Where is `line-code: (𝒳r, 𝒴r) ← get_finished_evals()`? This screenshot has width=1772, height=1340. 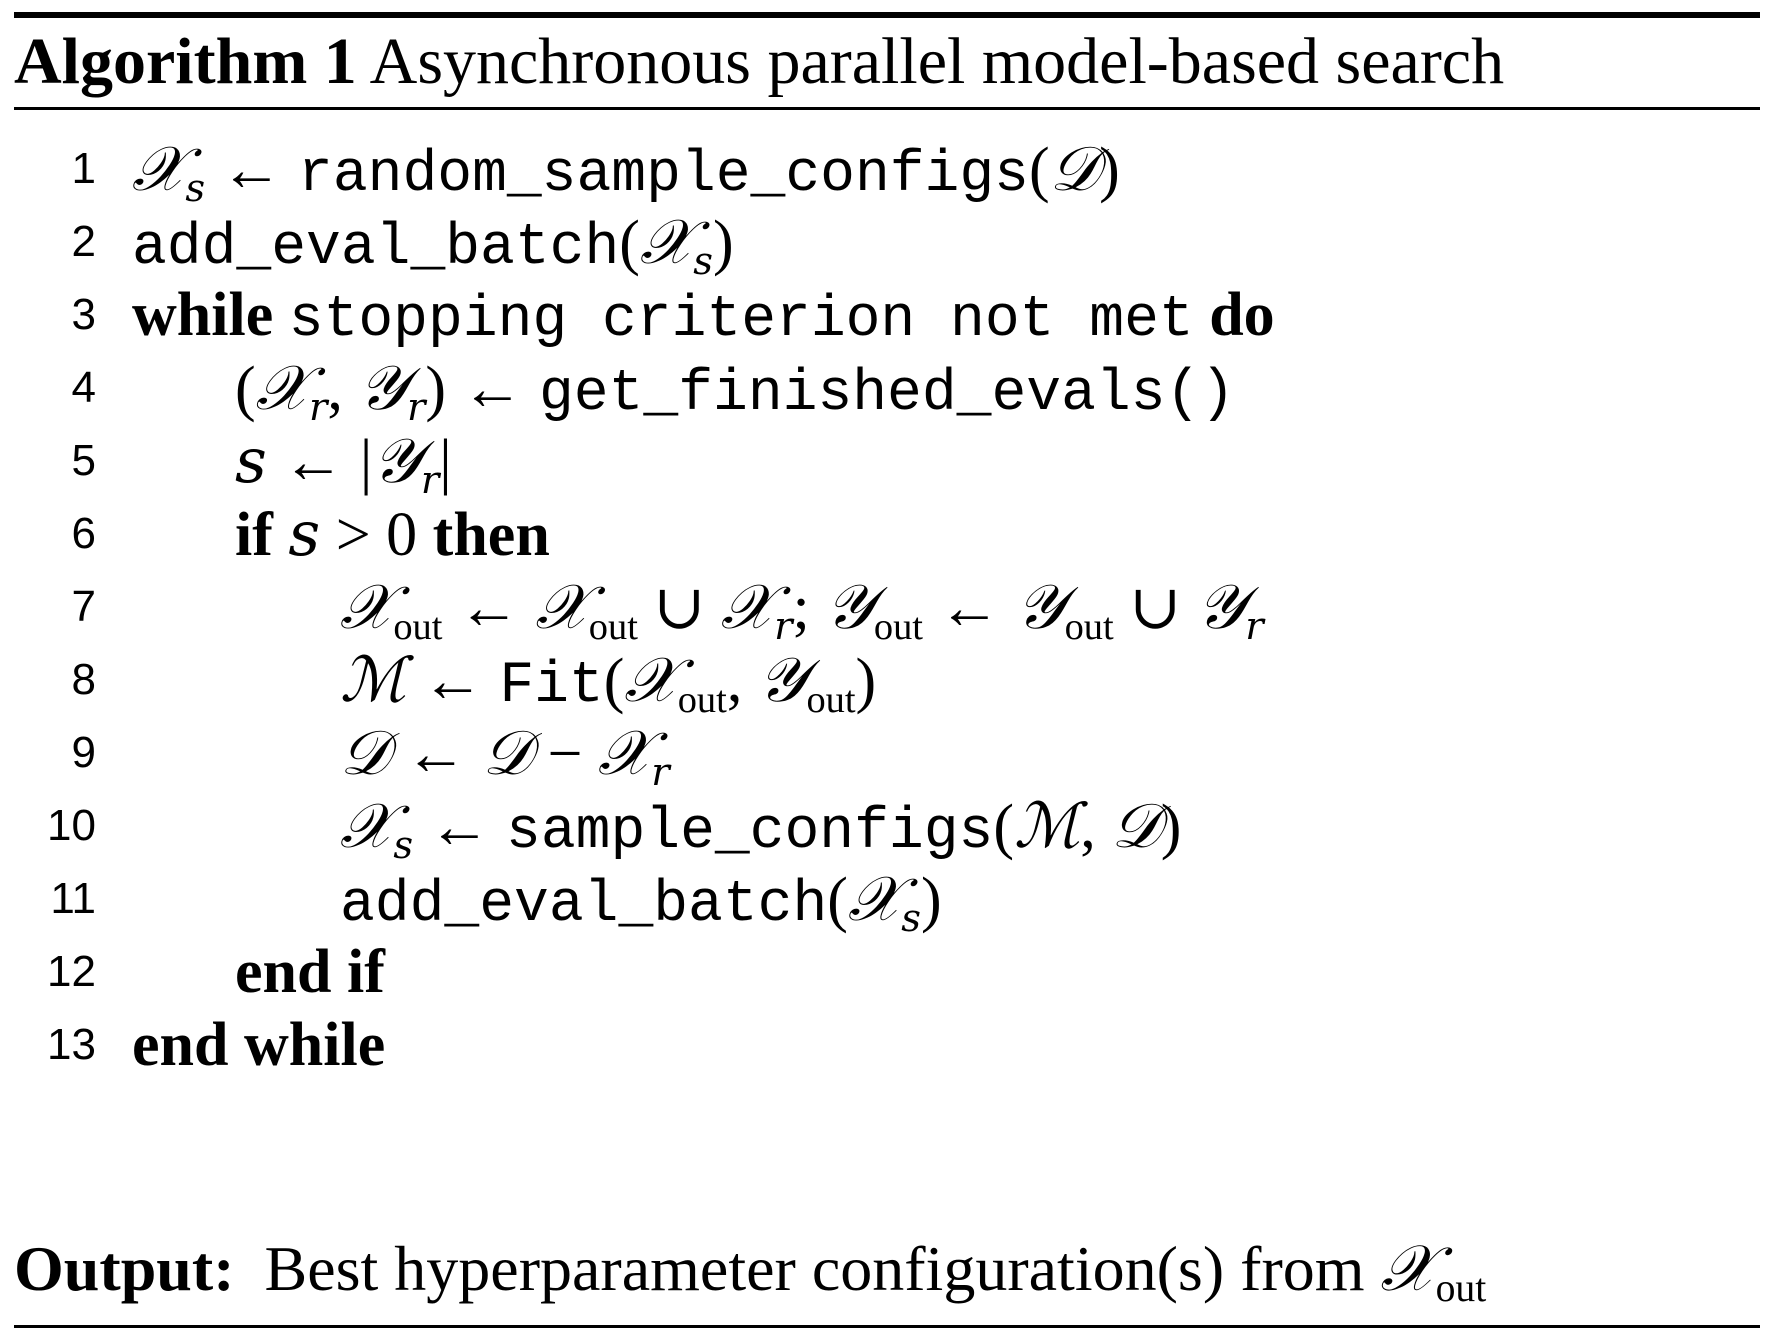 line-code: (𝒳r, 𝒴r) ← get_finished_evals() is located at coordinates (735, 390).